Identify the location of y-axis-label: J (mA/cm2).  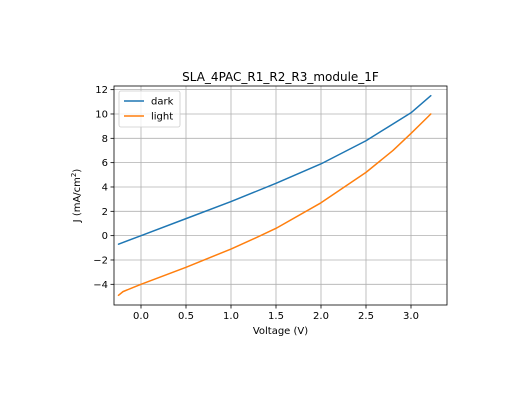
(76, 196).